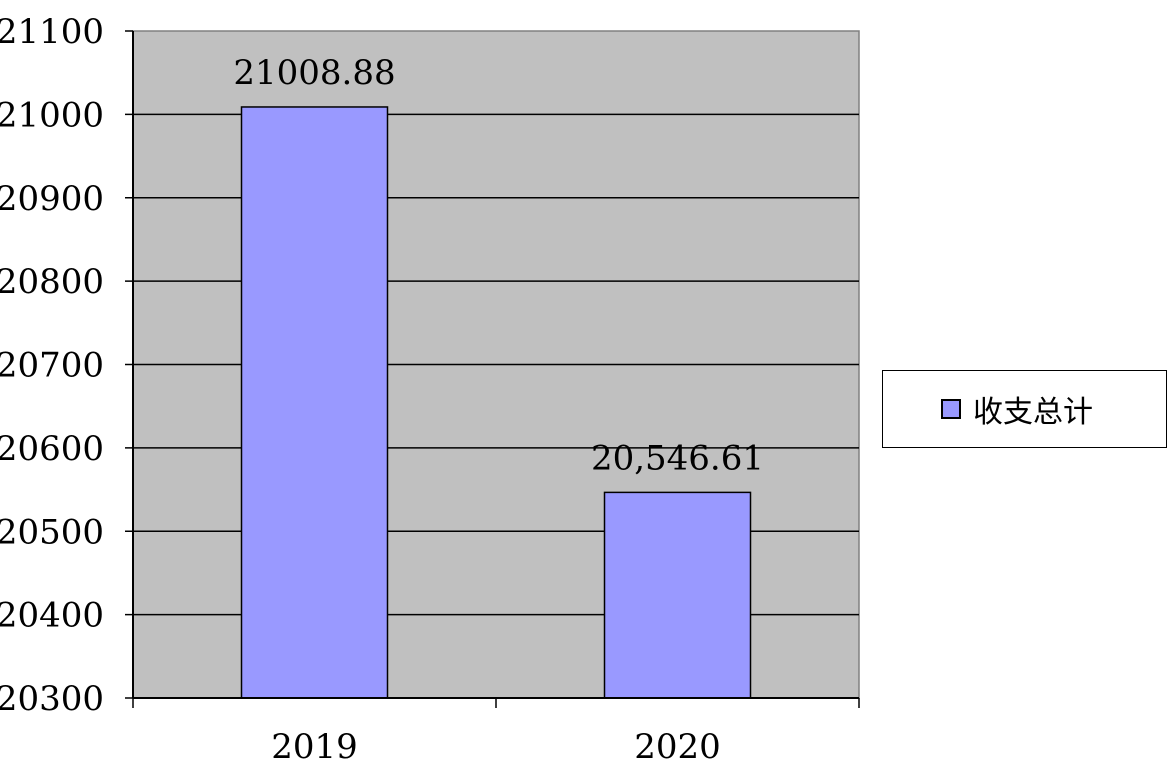 Image resolution: width=1167 pixels, height=762 pixels. Describe the element at coordinates (52, 449) in the screenshot. I see `y-tick-label: 20600` at that location.